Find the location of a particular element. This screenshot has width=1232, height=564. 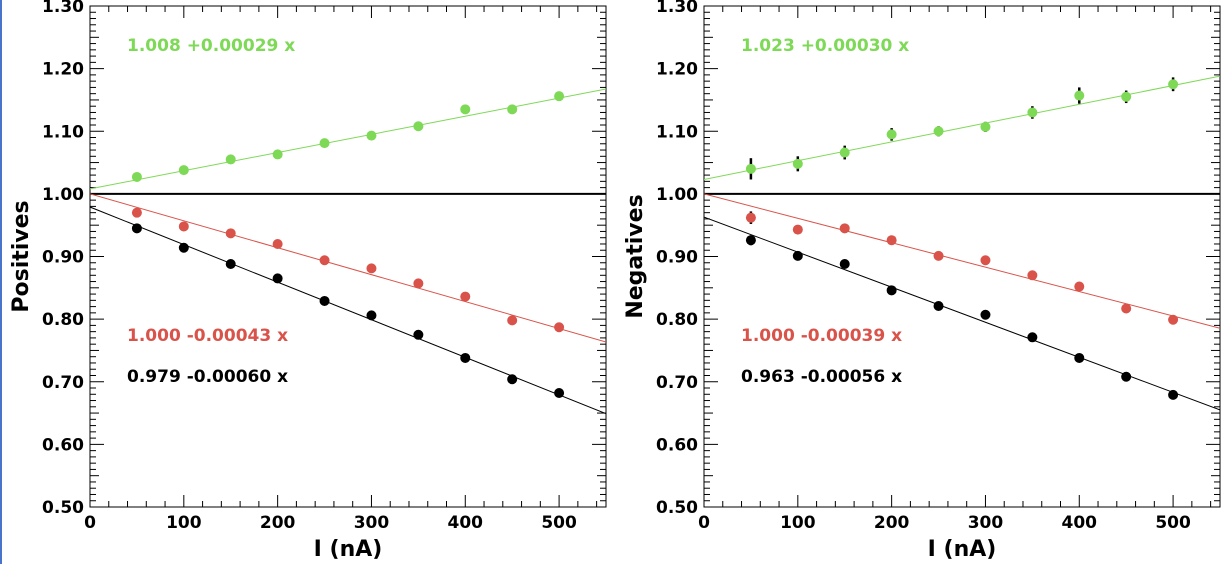

x-tick-label: 100 is located at coordinates (798, 523).